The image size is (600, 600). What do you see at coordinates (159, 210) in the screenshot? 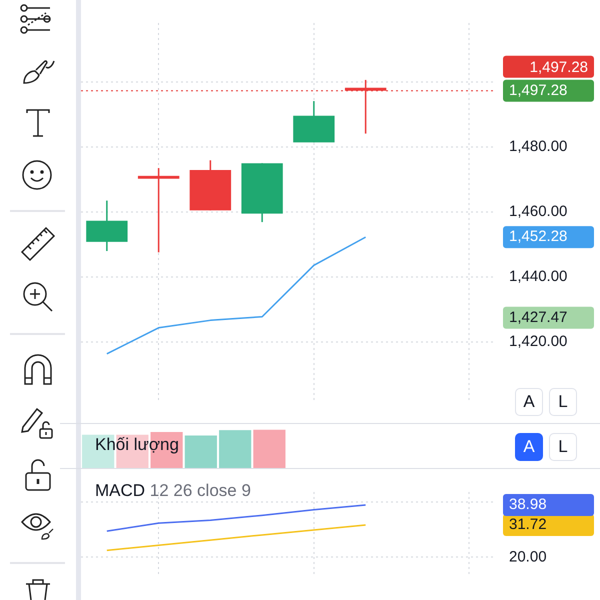
I see `candlestick` at bounding box center [159, 210].